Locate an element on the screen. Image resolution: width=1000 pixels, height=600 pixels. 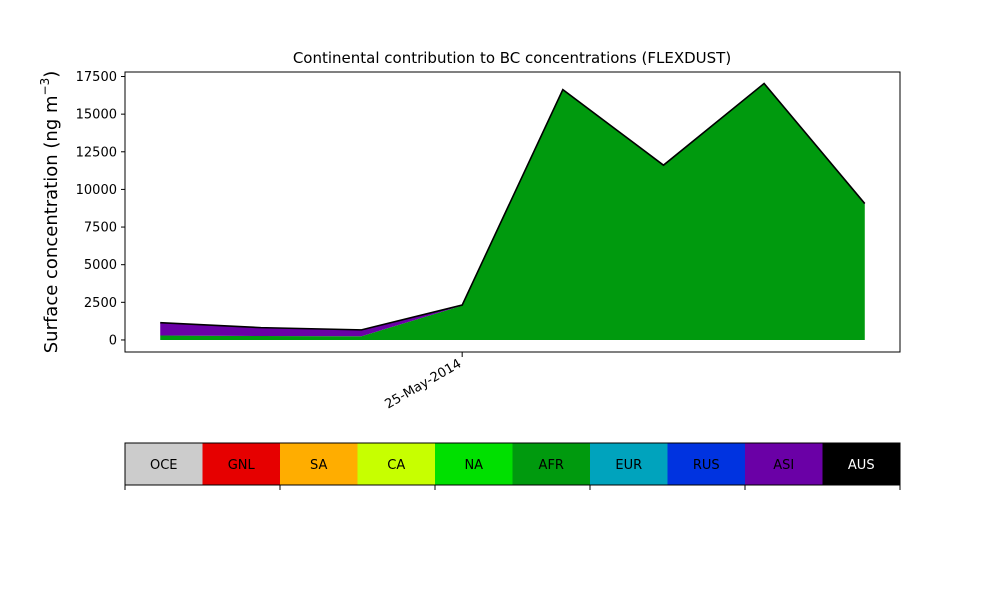
legend-swatch-ca is located at coordinates (396, 464).